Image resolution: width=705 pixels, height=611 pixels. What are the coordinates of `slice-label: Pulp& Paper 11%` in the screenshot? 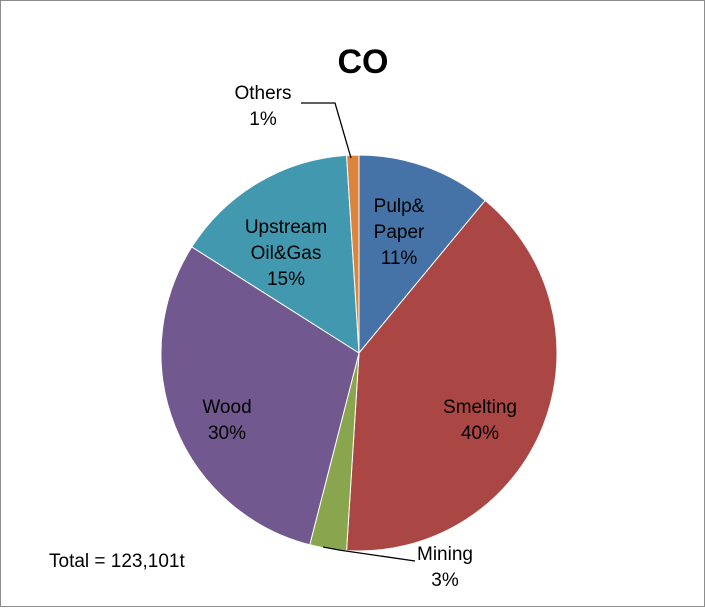 It's located at (399, 232).